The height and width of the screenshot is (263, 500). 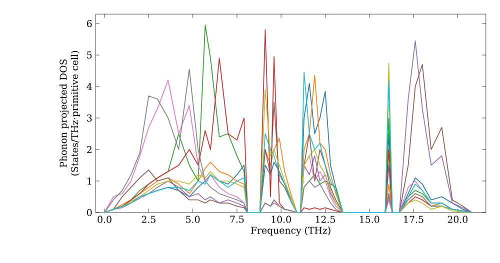 What do you see at coordinates (90, 180) in the screenshot?
I see `y-tick-label: 1` at bounding box center [90, 180].